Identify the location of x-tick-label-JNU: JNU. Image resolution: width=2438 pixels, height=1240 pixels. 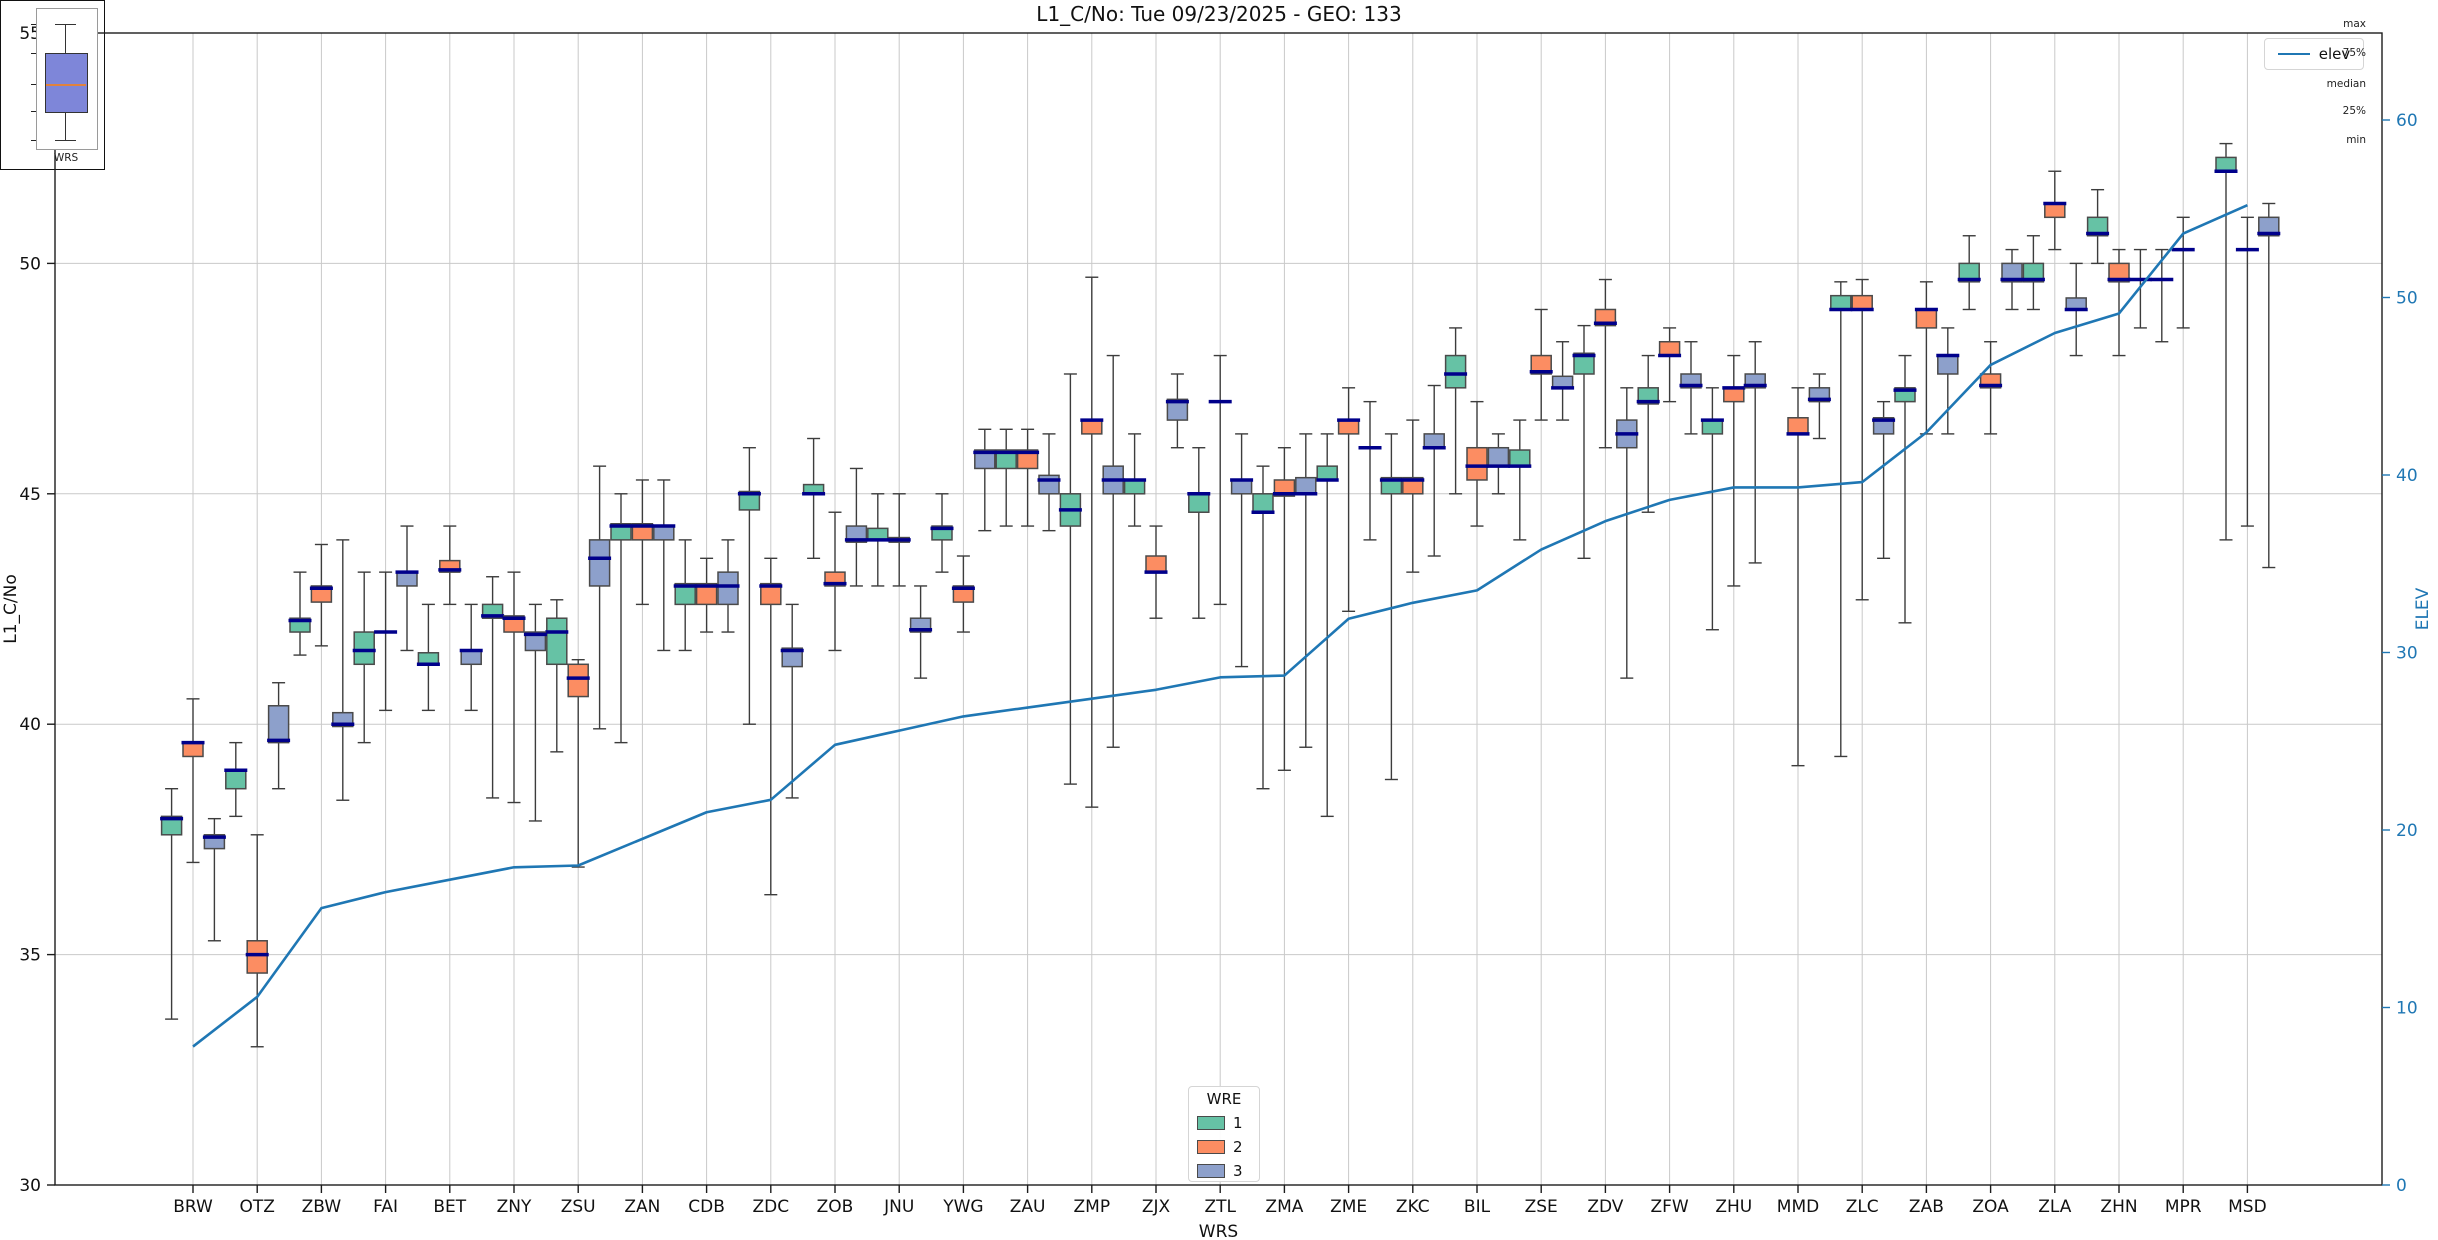
(898, 1207).